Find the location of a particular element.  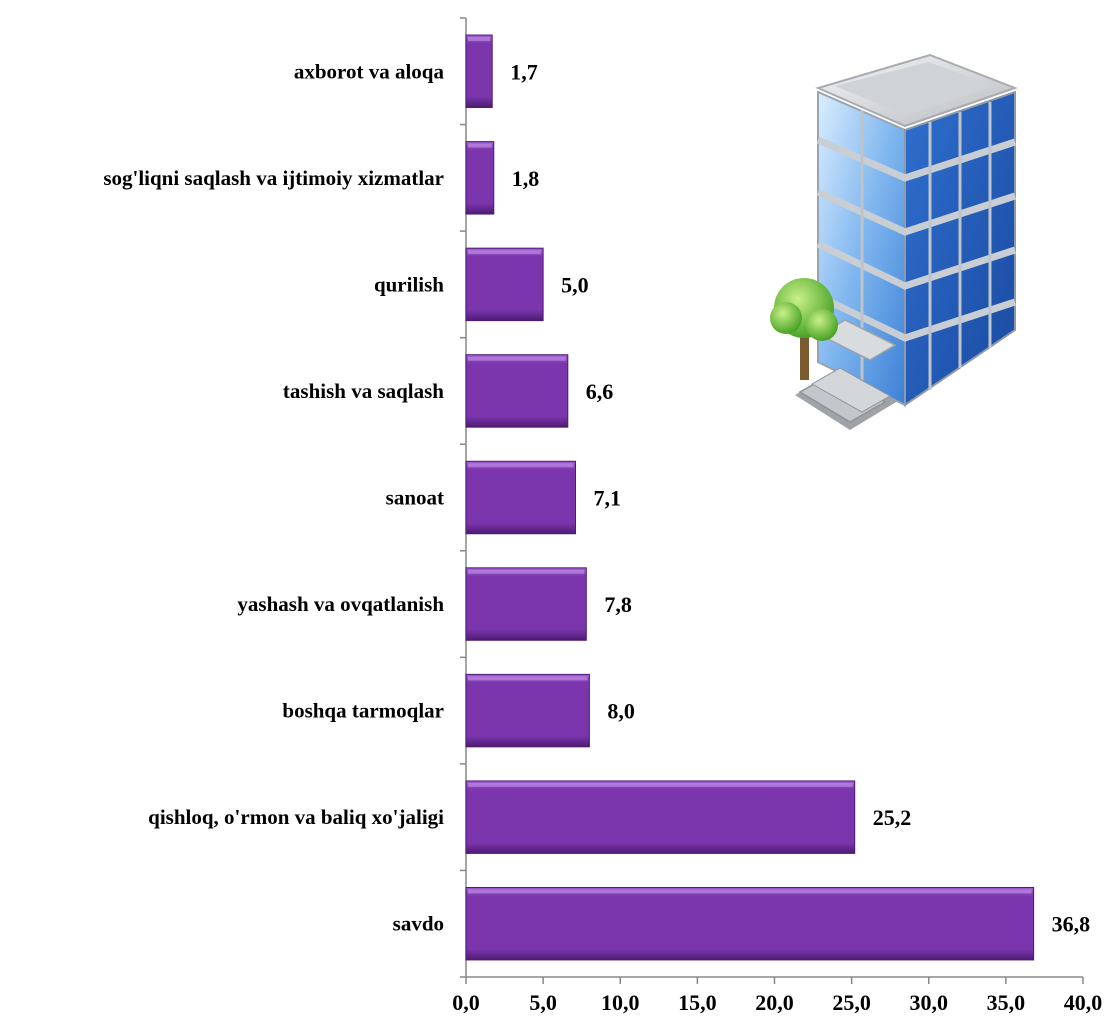

x-tick-label: 10,0 is located at coordinates (620, 1002).